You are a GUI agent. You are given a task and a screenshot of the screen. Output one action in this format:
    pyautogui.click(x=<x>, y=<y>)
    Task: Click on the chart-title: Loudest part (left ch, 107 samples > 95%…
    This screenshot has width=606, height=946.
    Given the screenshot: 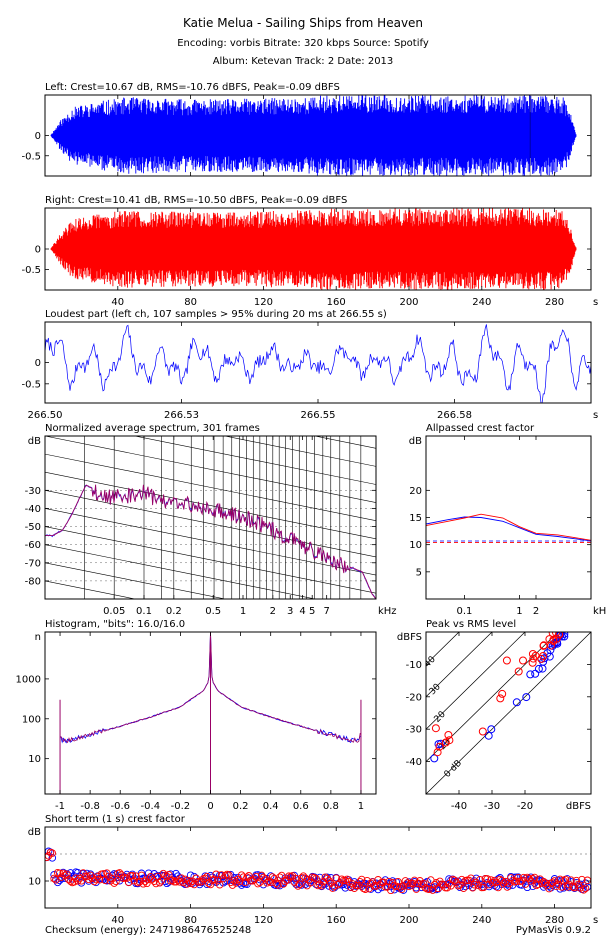 What is the action you would take?
    pyautogui.click(x=216, y=314)
    